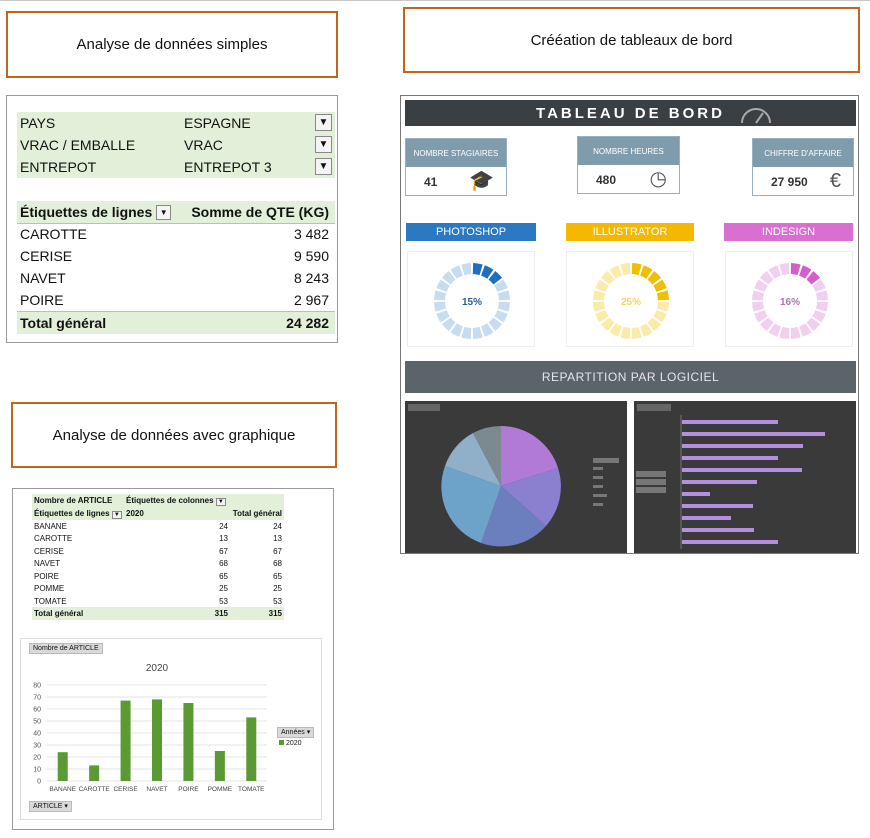 The height and width of the screenshot is (838, 870). Describe the element at coordinates (37, 758) in the screenshot. I see `y-tick-label: 20` at that location.